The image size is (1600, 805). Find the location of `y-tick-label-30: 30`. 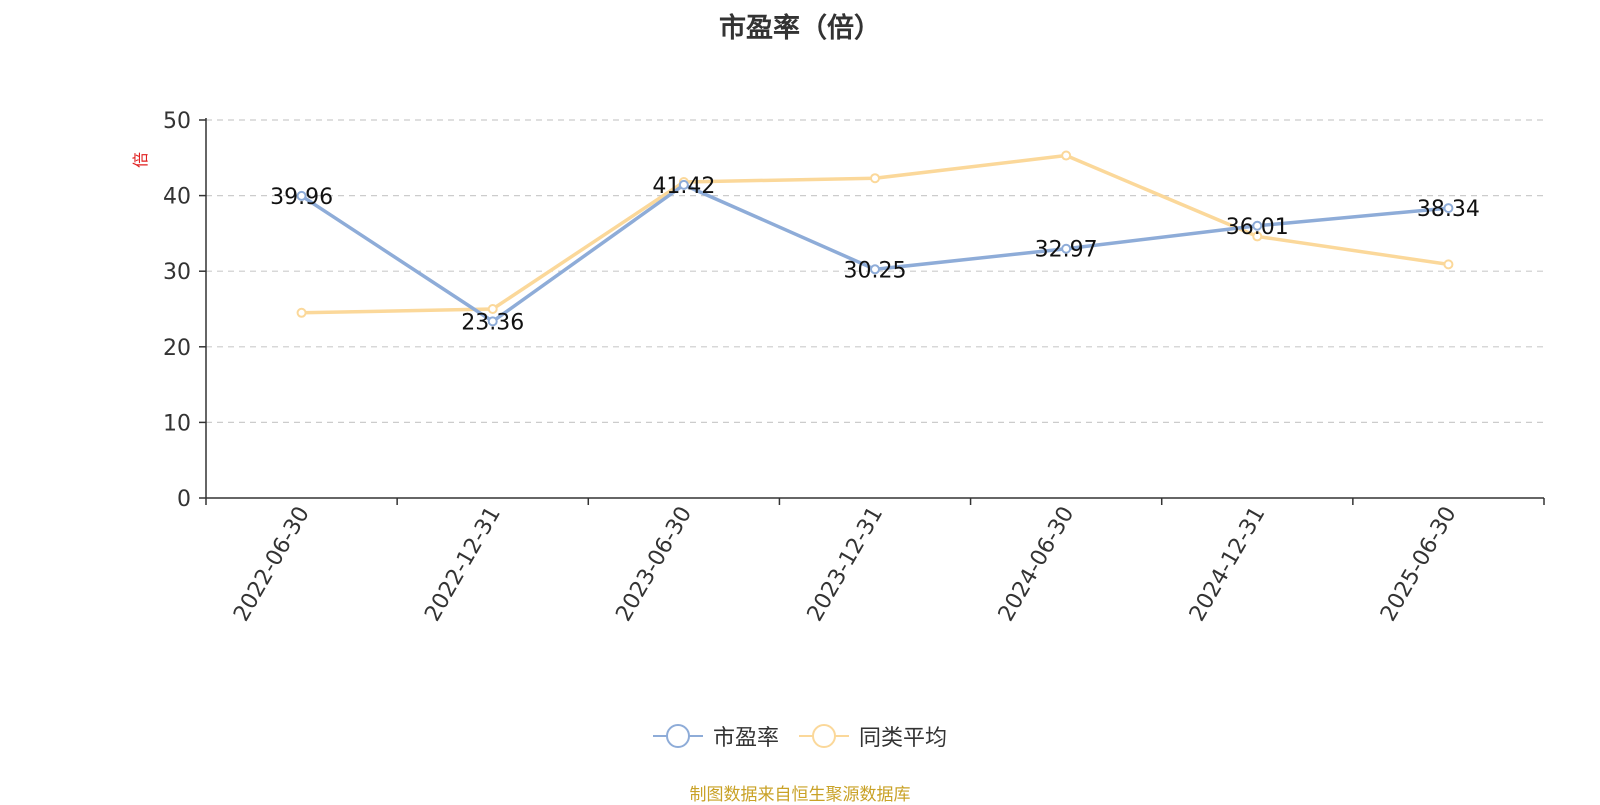

y-tick-label-30: 30 is located at coordinates (177, 272).